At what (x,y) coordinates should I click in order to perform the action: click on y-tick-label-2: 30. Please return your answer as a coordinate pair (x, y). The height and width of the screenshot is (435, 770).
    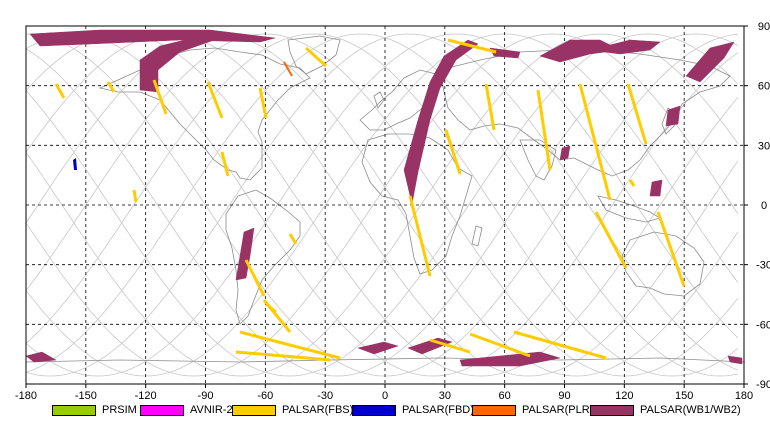
    Looking at the image, I should click on (764, 146).